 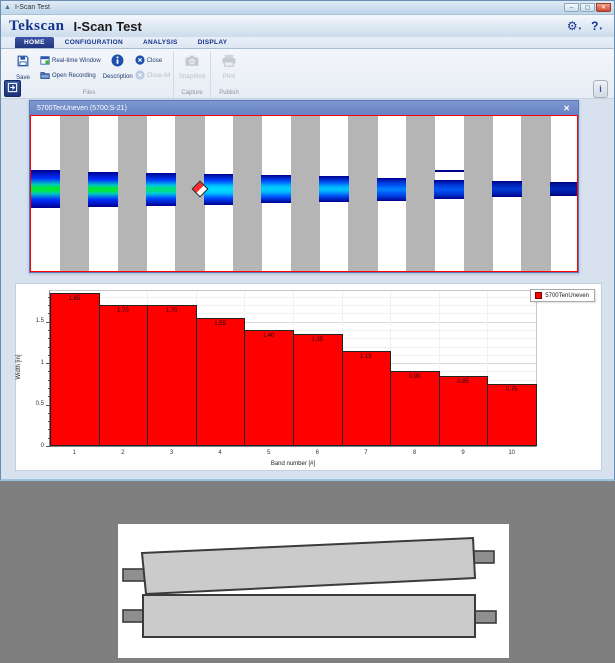 I want to click on y-axis-label: Width [in], so click(x=19, y=367).